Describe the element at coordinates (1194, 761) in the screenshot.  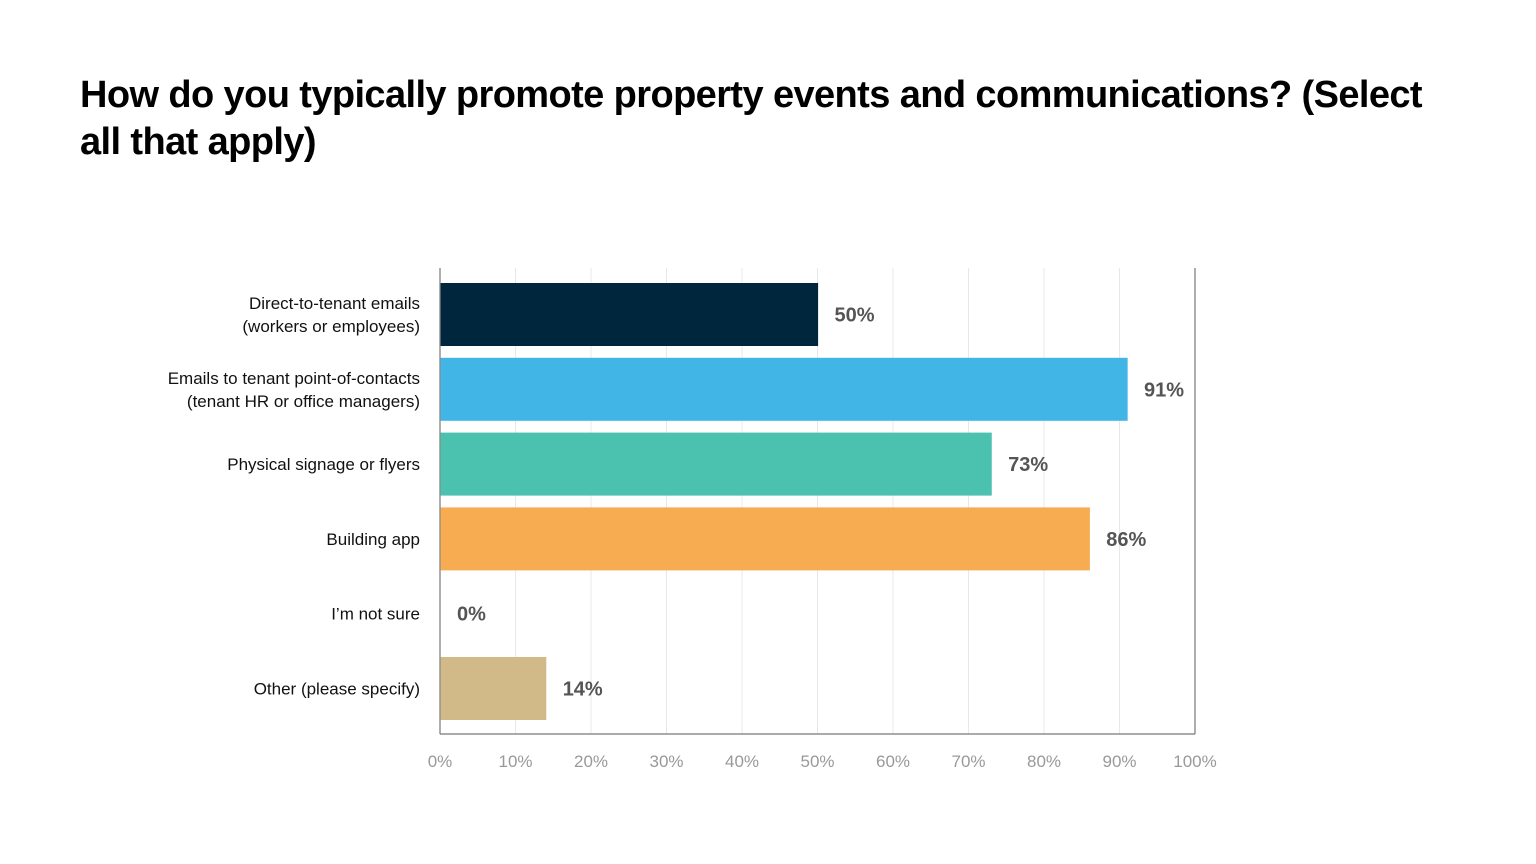
I see `x-tick-label: 100%` at that location.